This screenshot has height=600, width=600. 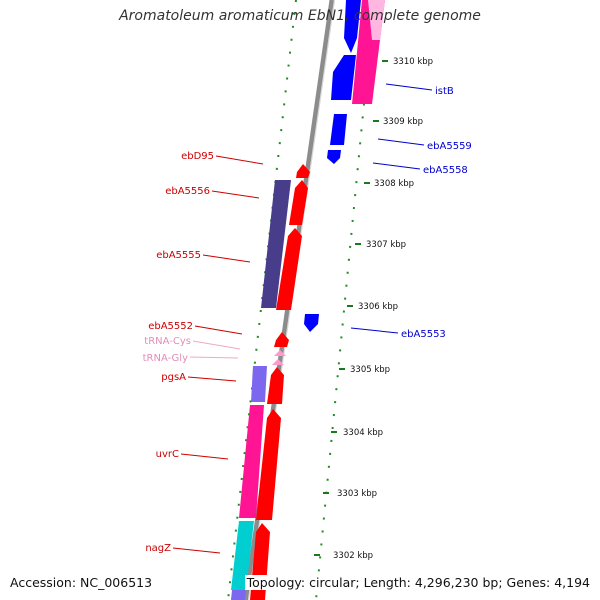 What do you see at coordinates (251, 461) in the screenshot?
I see `cog-bar-magenta` at bounding box center [251, 461].